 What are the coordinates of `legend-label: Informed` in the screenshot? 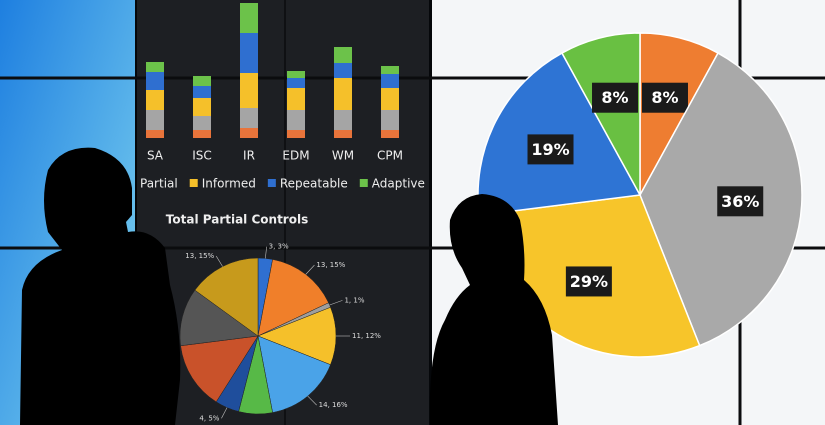 It's located at (229, 184).